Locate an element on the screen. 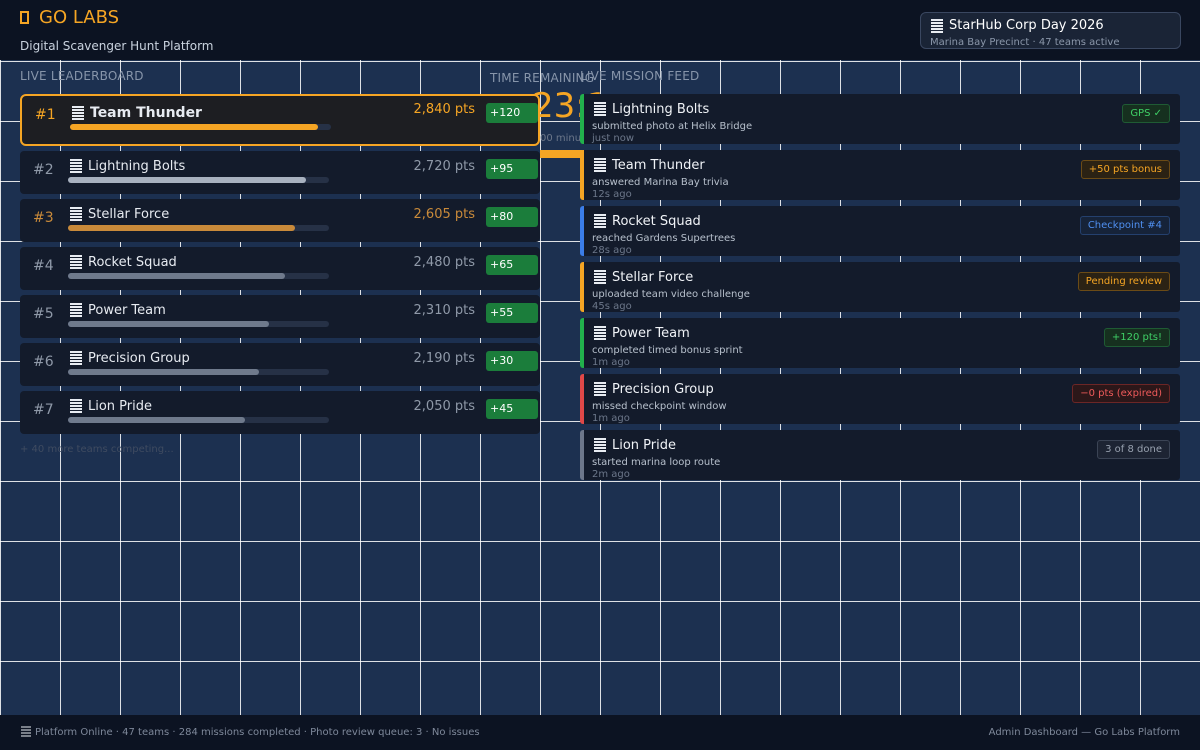  team-name: Lion Pride is located at coordinates (120, 406).